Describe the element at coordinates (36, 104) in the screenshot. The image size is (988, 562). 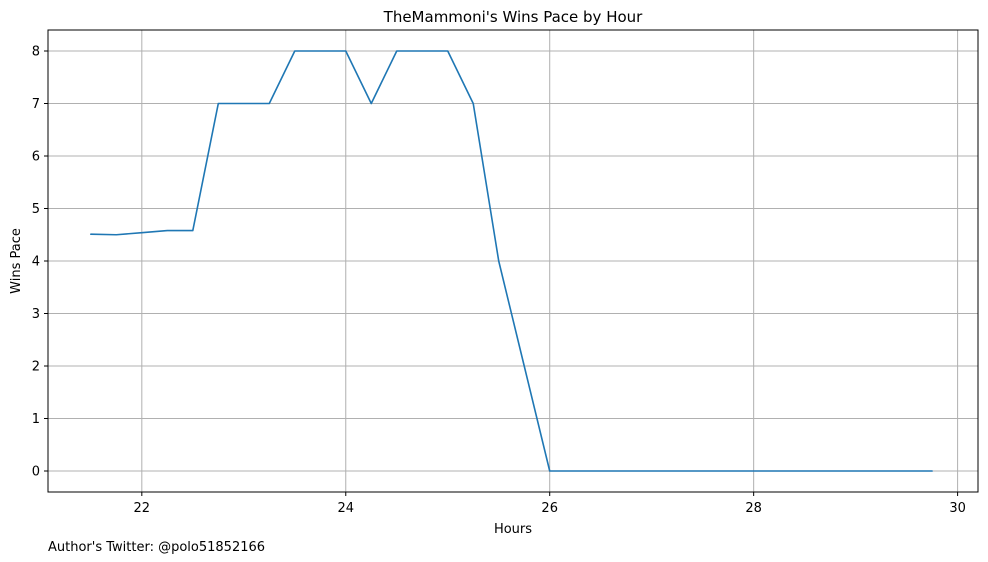
I see `y-tick-label: 7` at that location.